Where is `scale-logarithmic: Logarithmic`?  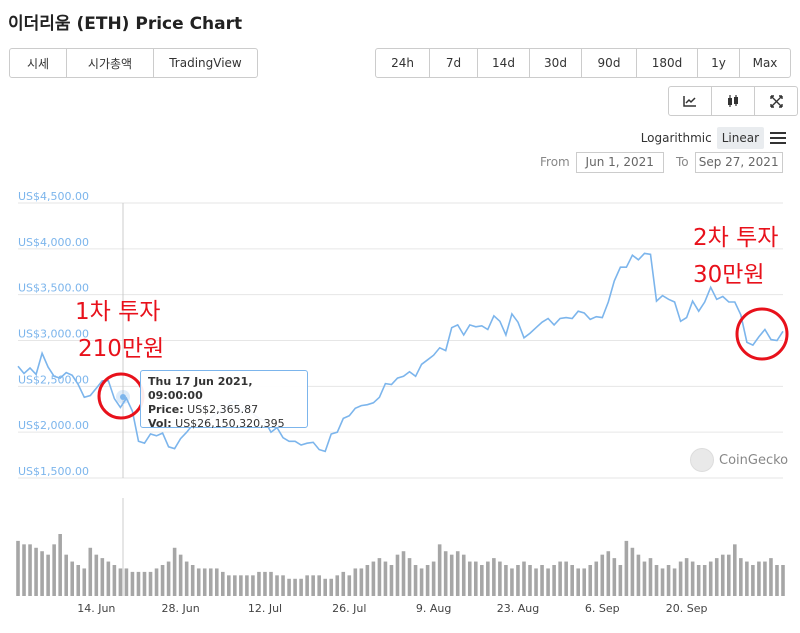 scale-logarithmic: Logarithmic is located at coordinates (676, 138).